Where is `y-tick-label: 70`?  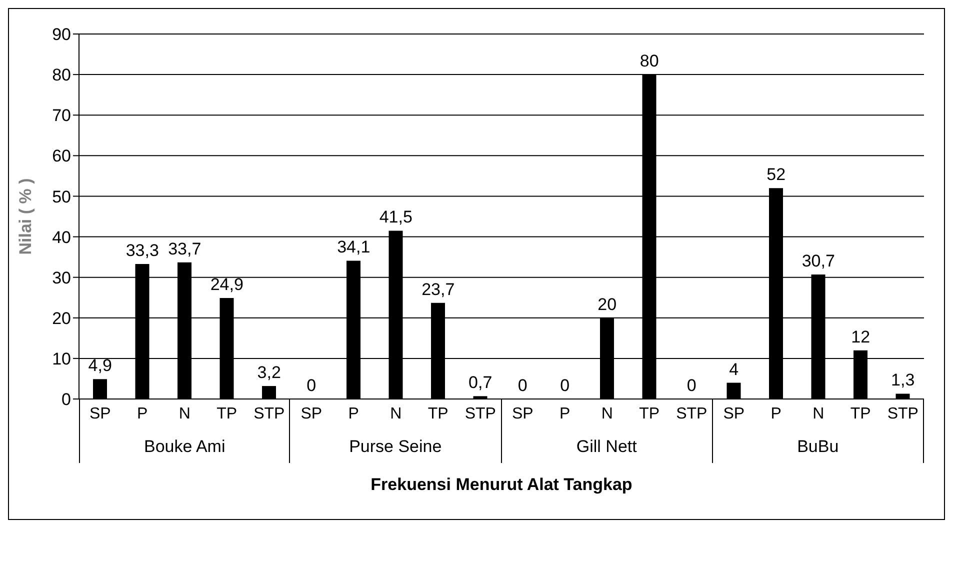 y-tick-label: 70 is located at coordinates (61, 116).